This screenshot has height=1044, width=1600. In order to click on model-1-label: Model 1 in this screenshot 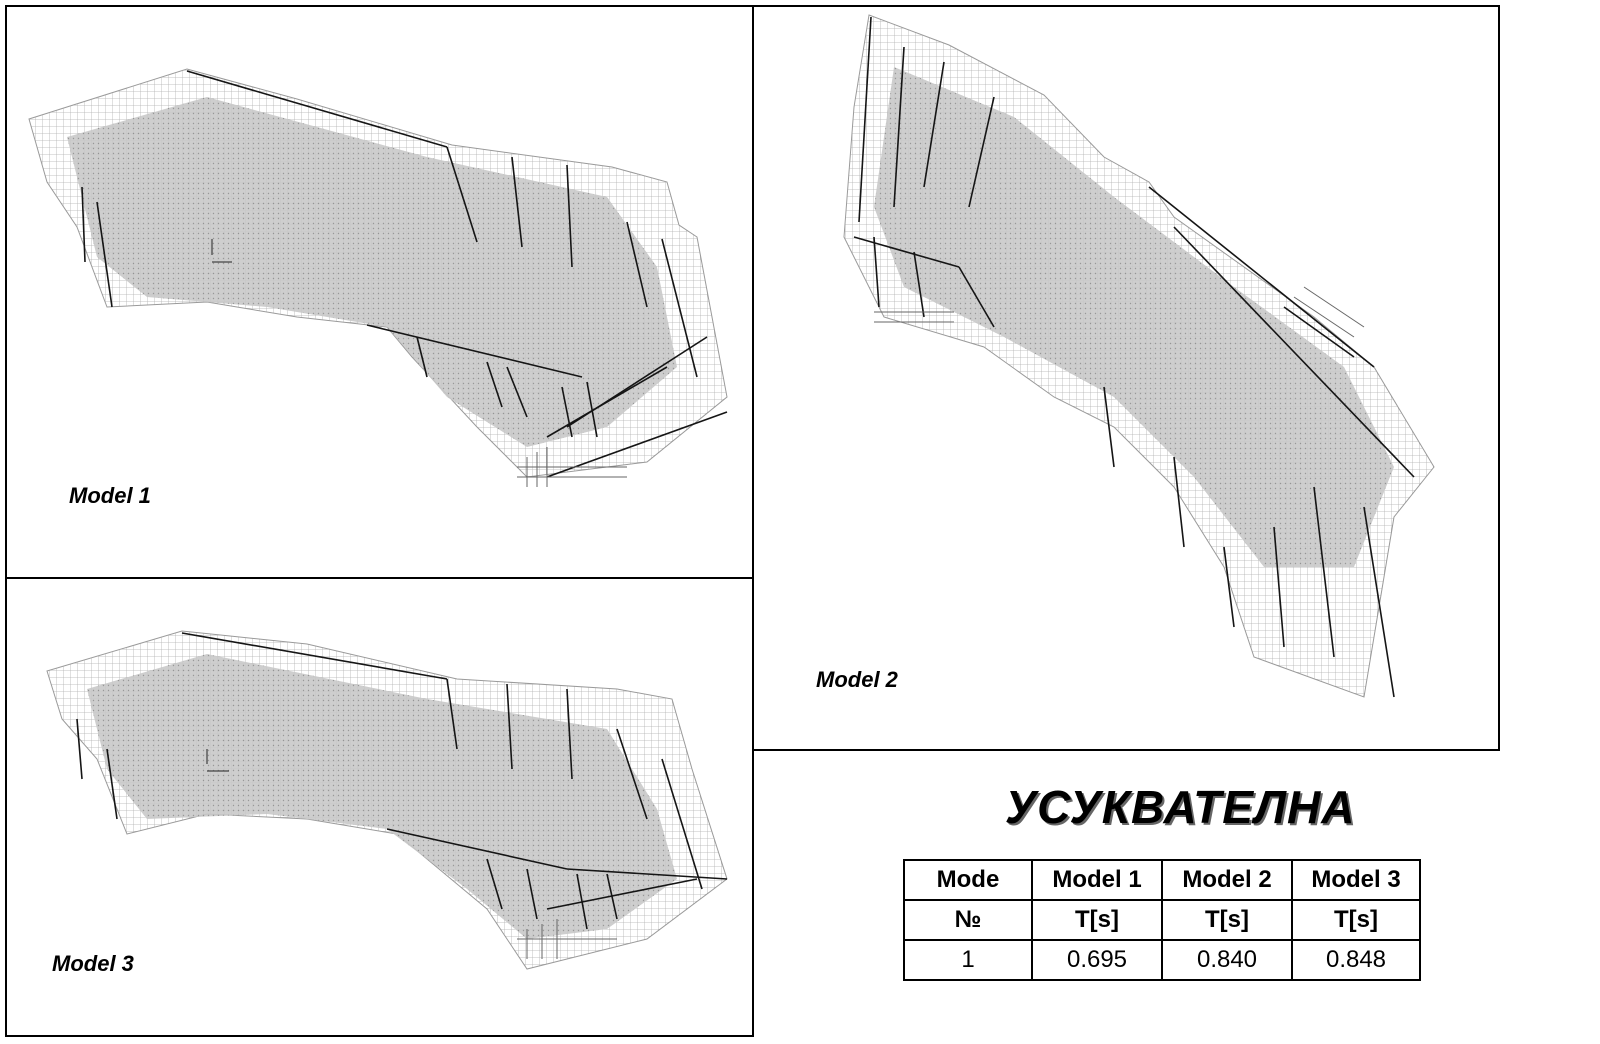, I will do `click(110, 495)`.